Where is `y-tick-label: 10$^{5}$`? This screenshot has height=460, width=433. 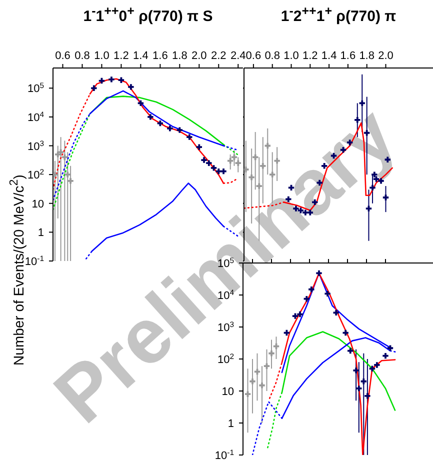
y-tick-label: 10$^{5}$ is located at coordinates (35, 88).